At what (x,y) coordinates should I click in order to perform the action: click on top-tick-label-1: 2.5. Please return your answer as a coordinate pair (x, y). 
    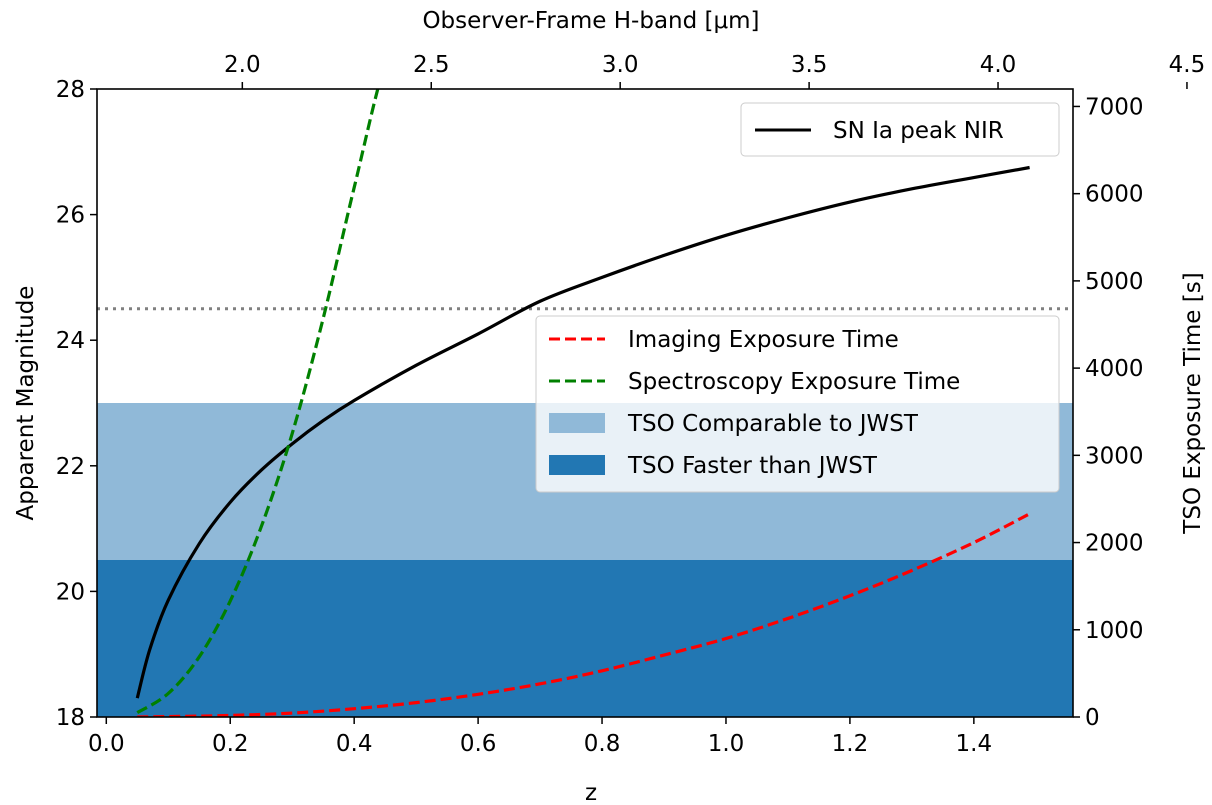
    Looking at the image, I should click on (431, 65).